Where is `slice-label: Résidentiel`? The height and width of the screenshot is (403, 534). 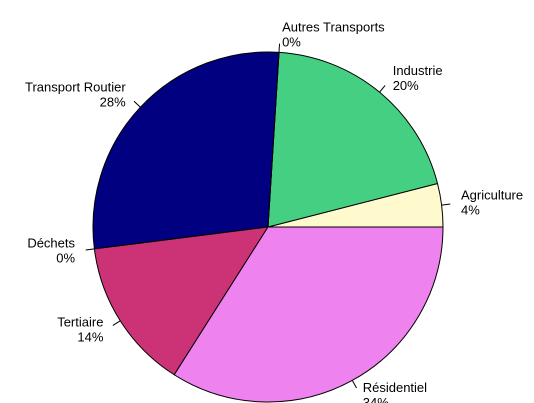
slice-label: Résidentiel is located at coordinates (395, 387).